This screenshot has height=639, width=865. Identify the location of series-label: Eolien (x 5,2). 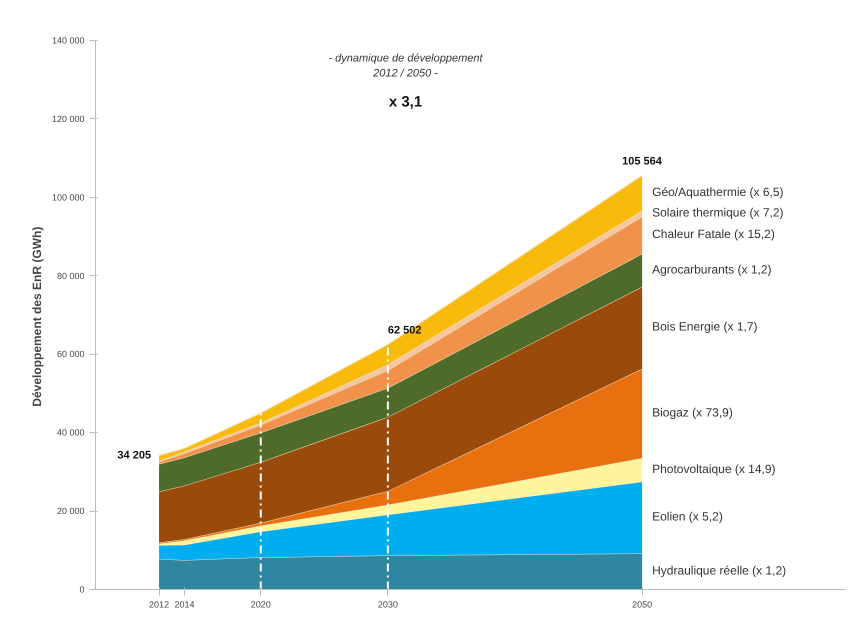
(687, 517).